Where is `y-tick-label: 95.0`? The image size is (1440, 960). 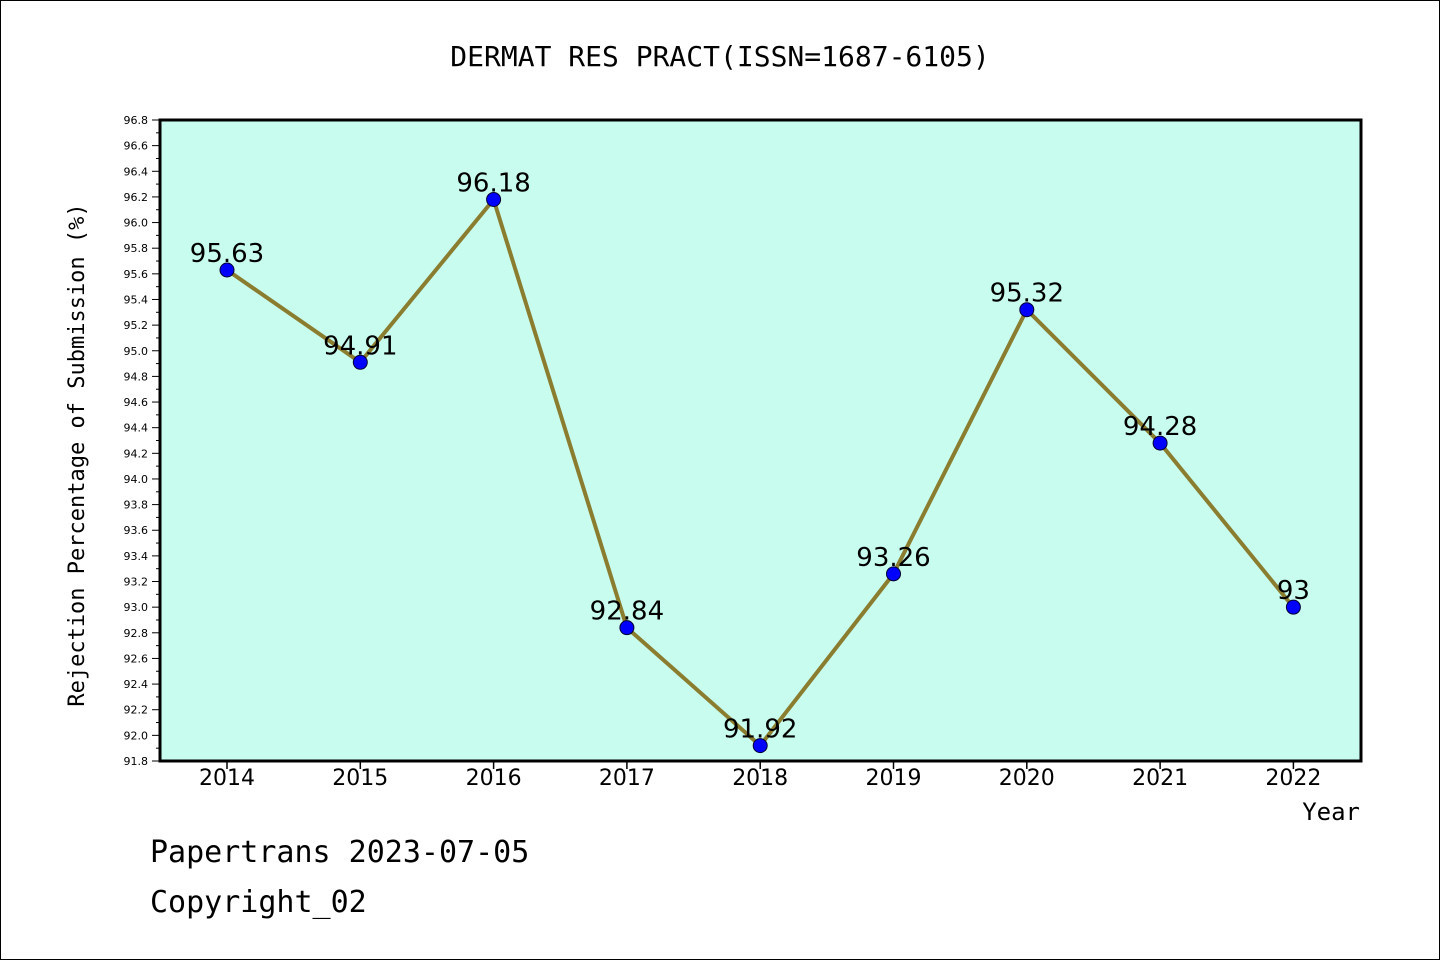 y-tick-label: 95.0 is located at coordinates (136, 351).